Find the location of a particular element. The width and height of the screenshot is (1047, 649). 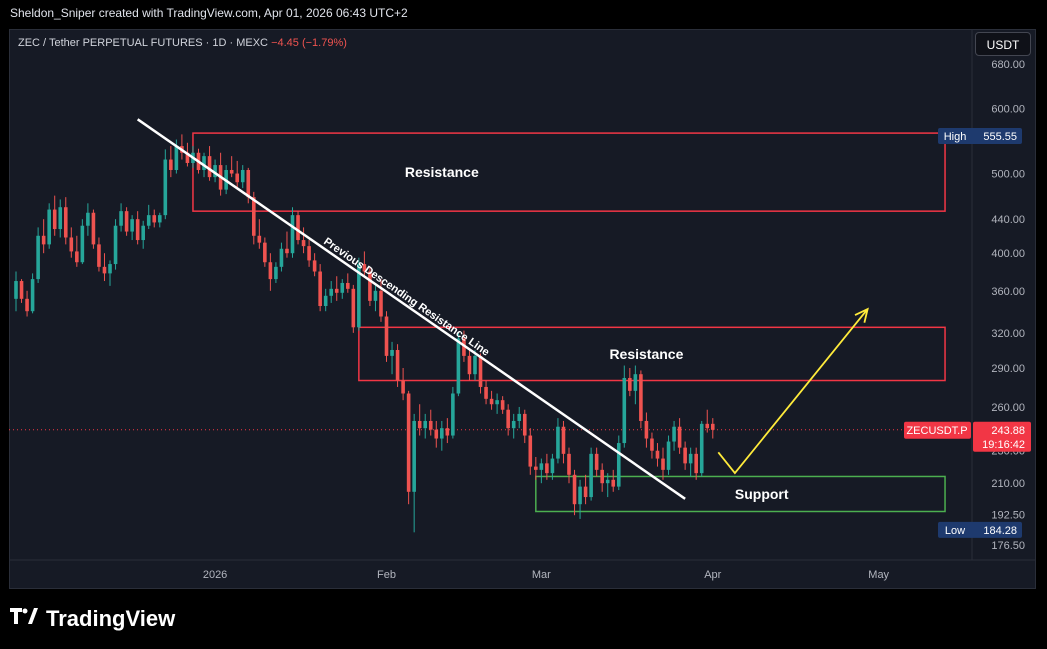

support-zone is located at coordinates (740, 494).